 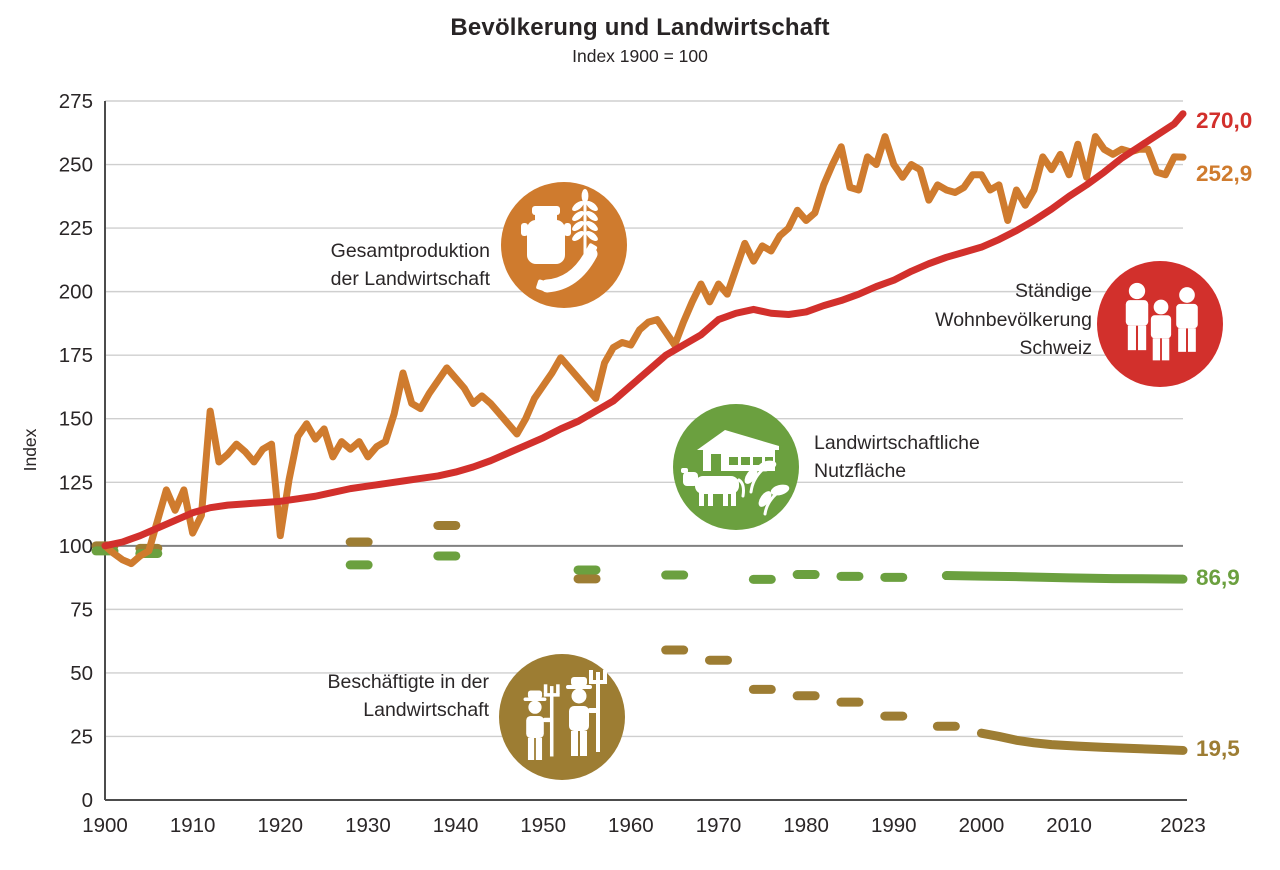 I want to click on x-tick-label: 1920, so click(x=280, y=825).